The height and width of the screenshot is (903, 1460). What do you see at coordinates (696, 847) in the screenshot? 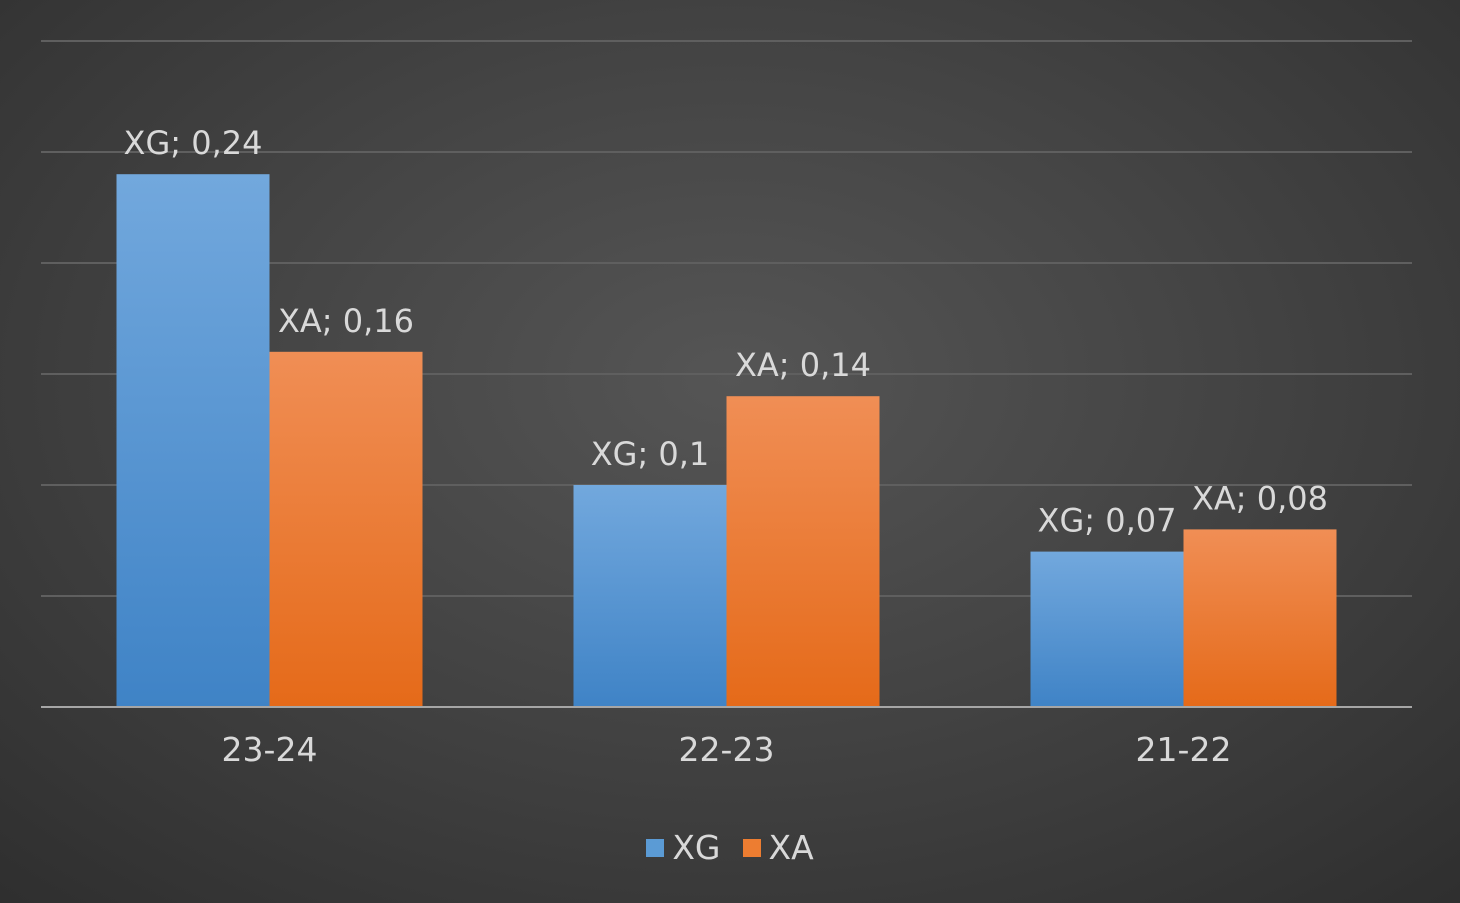
I see `legend-label-xg: XG` at bounding box center [696, 847].